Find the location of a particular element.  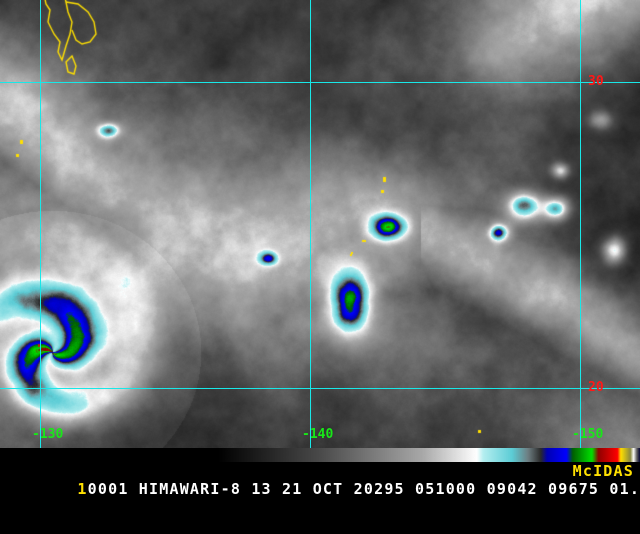

enhancement-color-bar is located at coordinates (320, 455).